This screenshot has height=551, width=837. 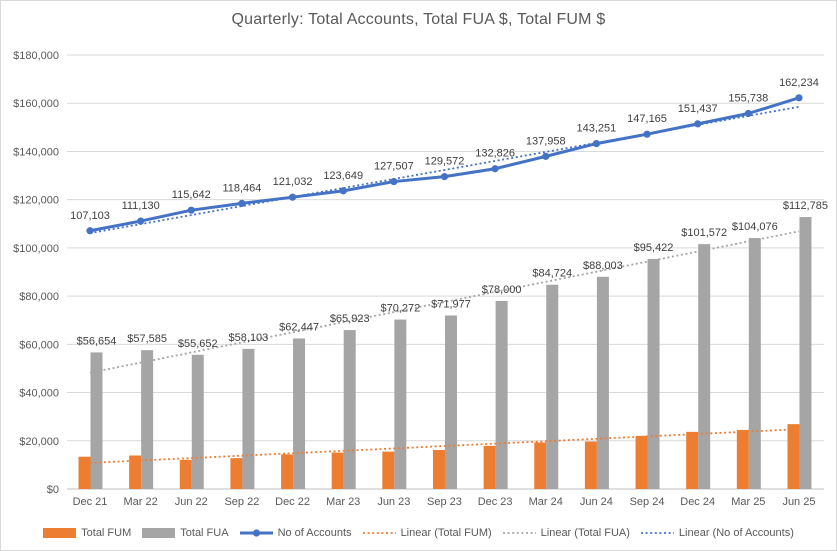 What do you see at coordinates (657, 533) in the screenshot?
I see `legend-dotted-line-icon` at bounding box center [657, 533].